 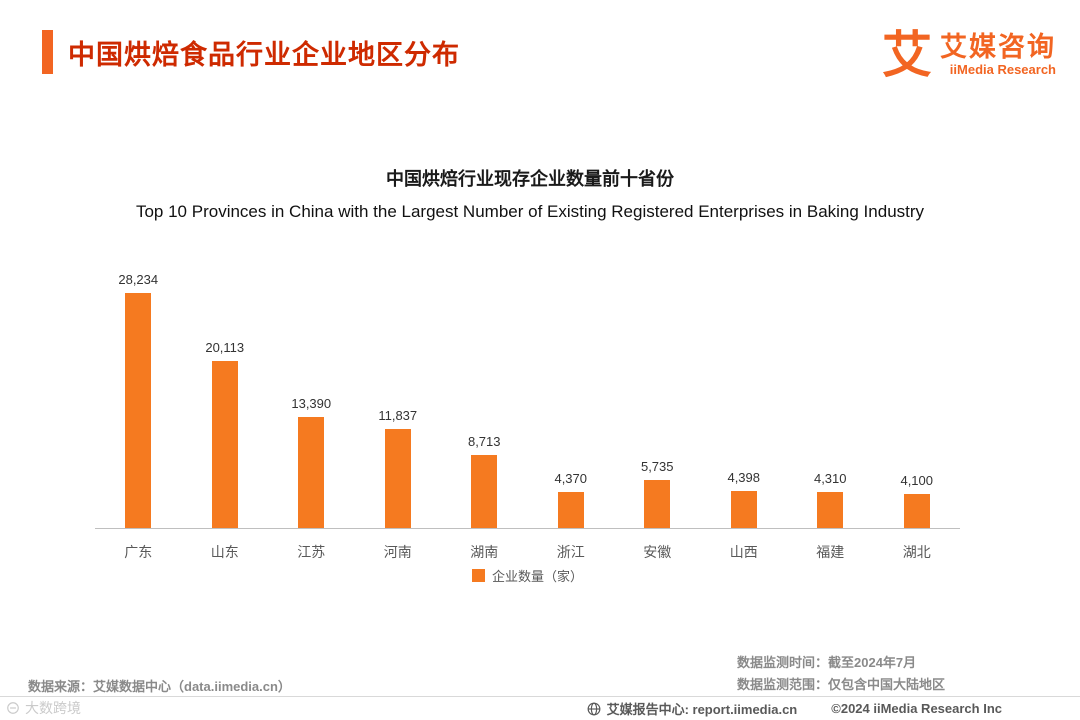 What do you see at coordinates (159, 686) in the screenshot?
I see `data-source-note: 数据来源：艾媒数据中心（data.iimedia.cn）` at bounding box center [159, 686].